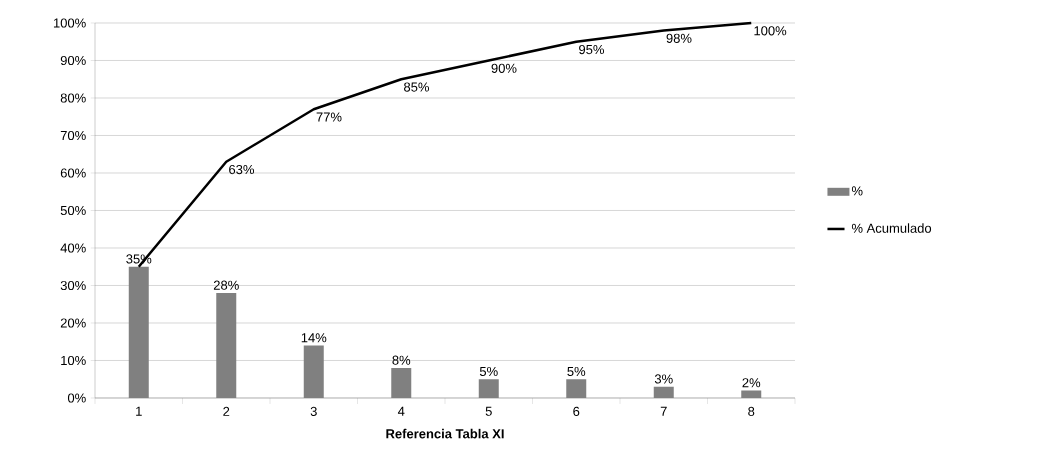 The height and width of the screenshot is (476, 1046). I want to click on y-tick-label: 90%, so click(73, 60).